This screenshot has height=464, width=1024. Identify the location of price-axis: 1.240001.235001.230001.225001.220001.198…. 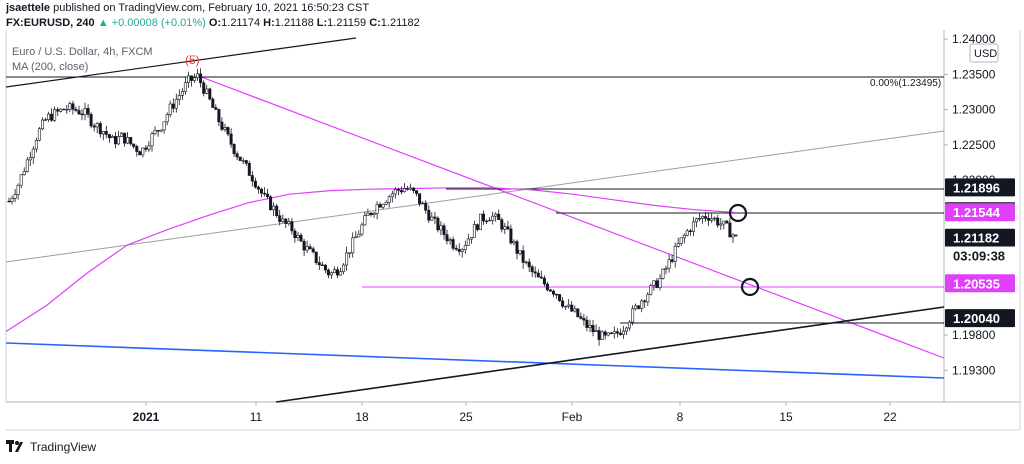
(979, 204).